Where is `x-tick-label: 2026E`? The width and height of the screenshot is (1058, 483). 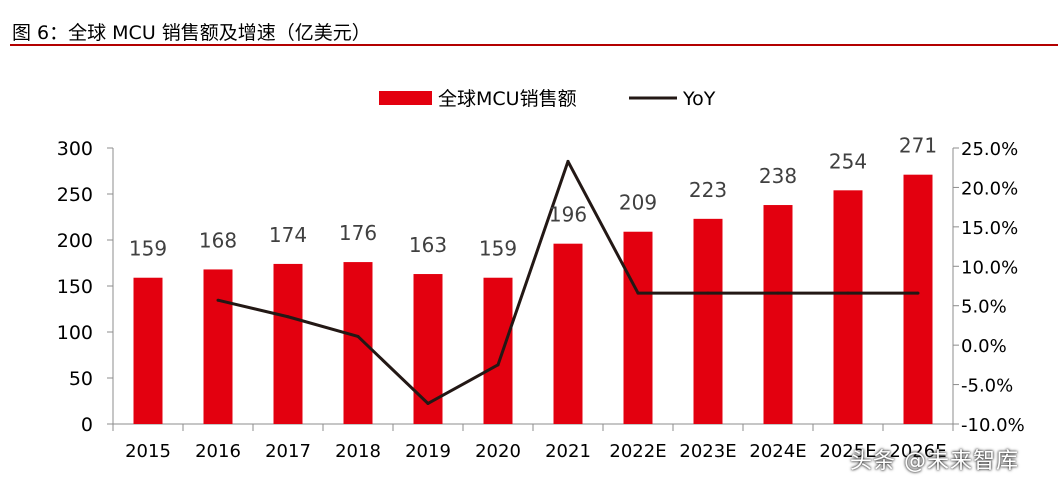
x-tick-label: 2026E is located at coordinates (917, 451).